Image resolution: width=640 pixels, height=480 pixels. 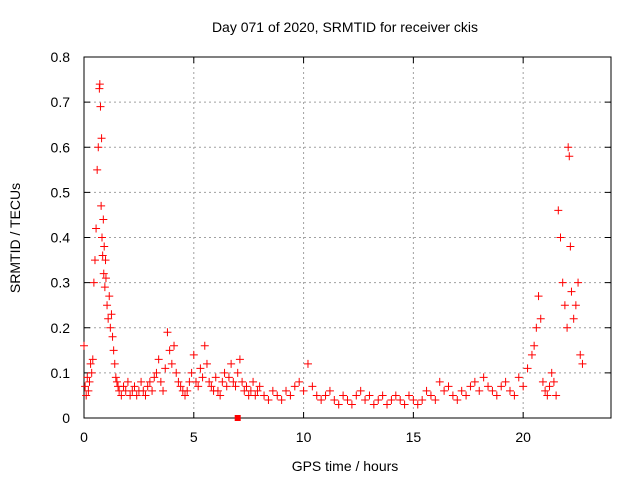 I want to click on y-tick-label: 0.2, so click(x=61, y=328).